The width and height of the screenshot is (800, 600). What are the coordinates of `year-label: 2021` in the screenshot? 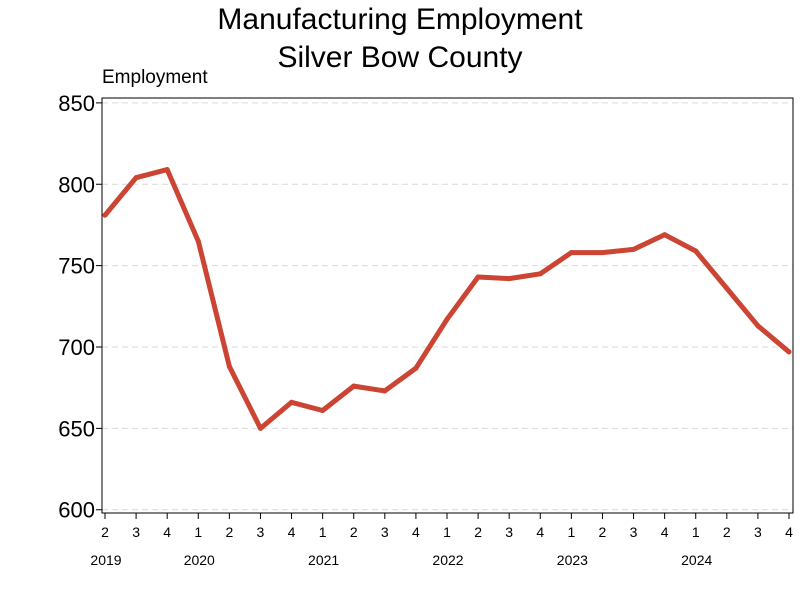 It's located at (323, 560).